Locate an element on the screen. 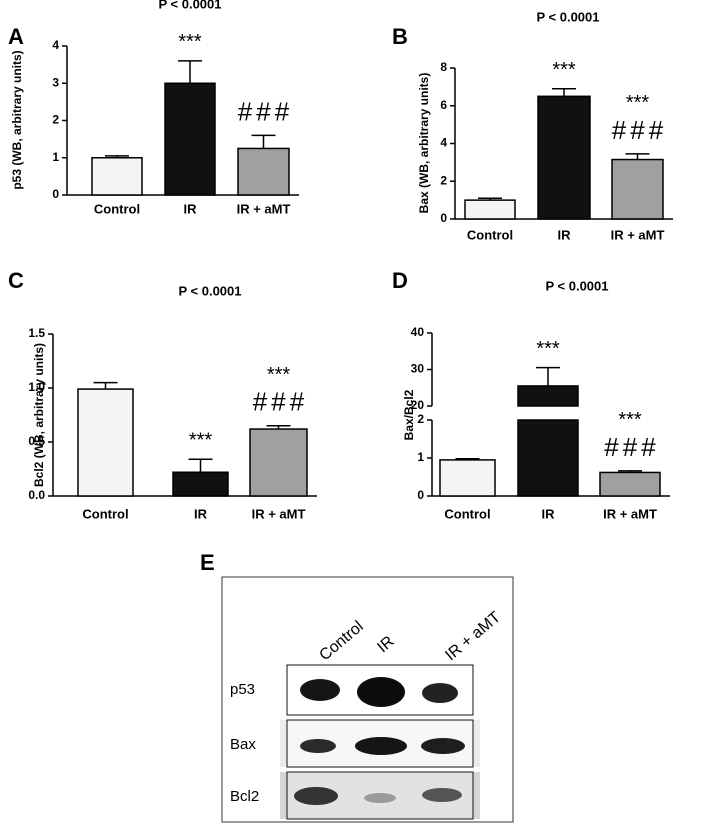 The width and height of the screenshot is (702, 831). lane-label: IR is located at coordinates (385, 644).